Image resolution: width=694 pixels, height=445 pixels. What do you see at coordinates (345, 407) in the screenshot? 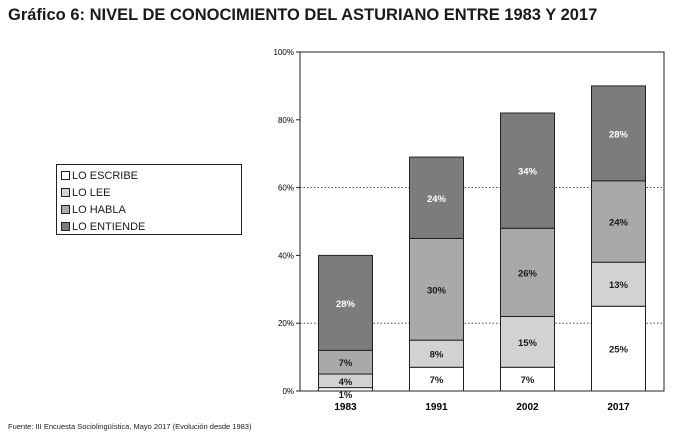
I see `x-tick-label: 1983` at bounding box center [345, 407].